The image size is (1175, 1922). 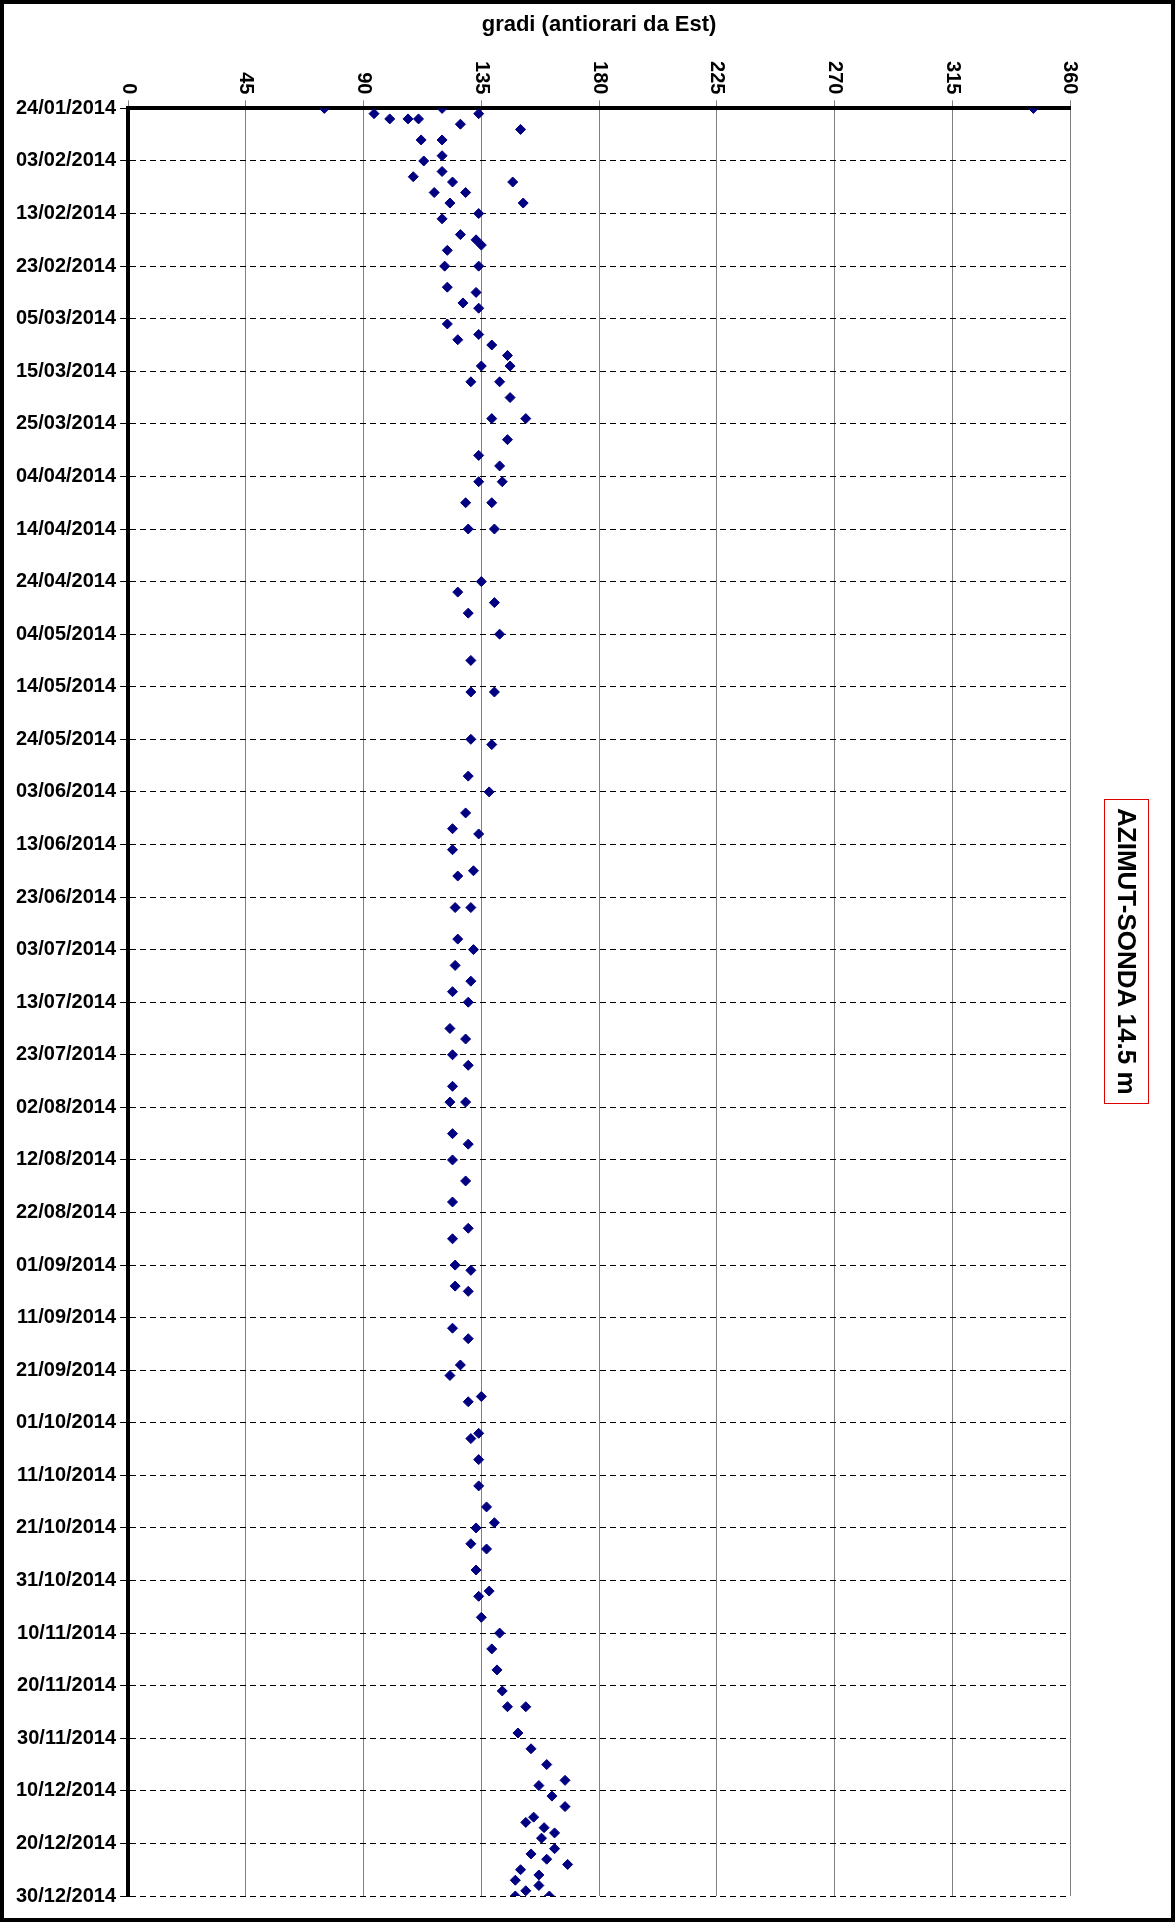 What do you see at coordinates (66, 317) in the screenshot?
I see `y-tick-label: 05/03/2014` at bounding box center [66, 317].